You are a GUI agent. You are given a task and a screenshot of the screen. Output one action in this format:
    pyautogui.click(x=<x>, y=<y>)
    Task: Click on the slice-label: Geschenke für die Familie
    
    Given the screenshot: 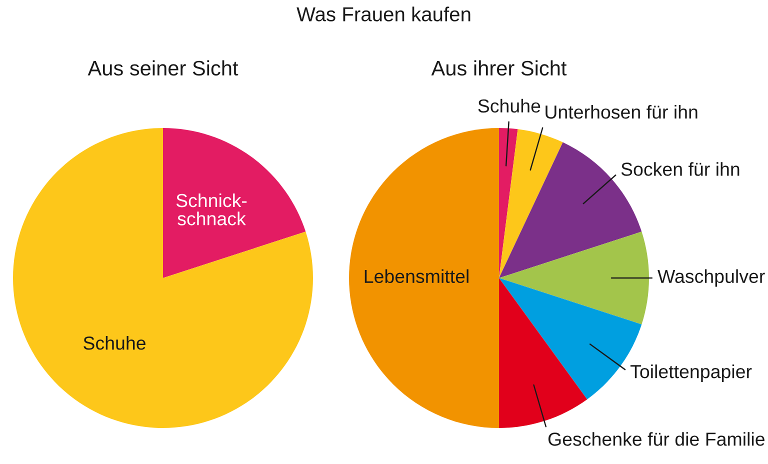 What is the action you would take?
    pyautogui.click(x=656, y=439)
    